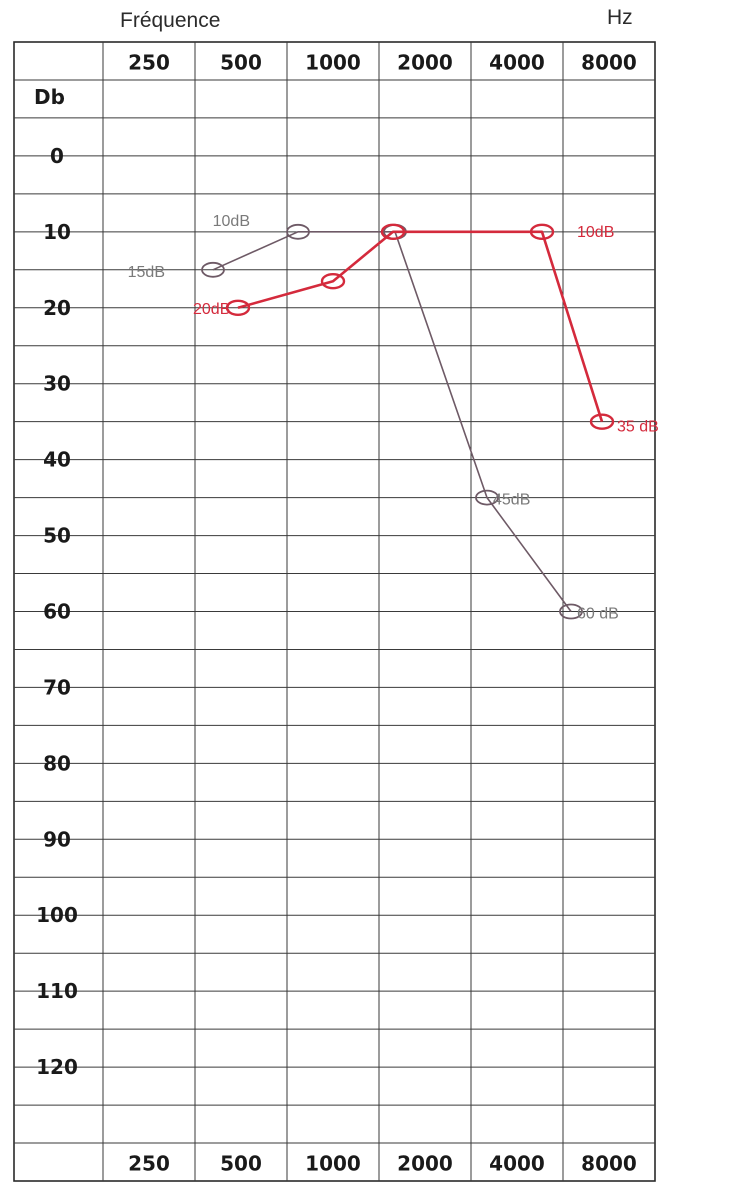  Describe the element at coordinates (57, 763) in the screenshot. I see `y-tick-label: 80` at that location.